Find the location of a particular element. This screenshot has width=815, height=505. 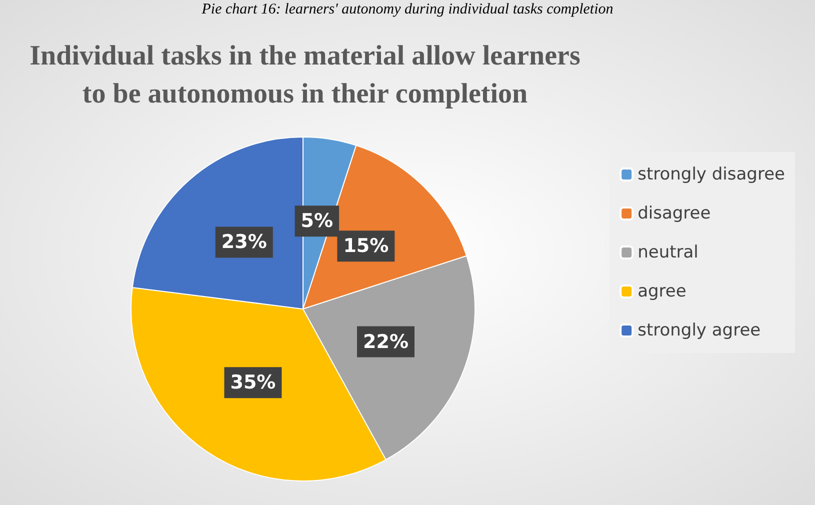

data-label: 5% is located at coordinates (317, 221).